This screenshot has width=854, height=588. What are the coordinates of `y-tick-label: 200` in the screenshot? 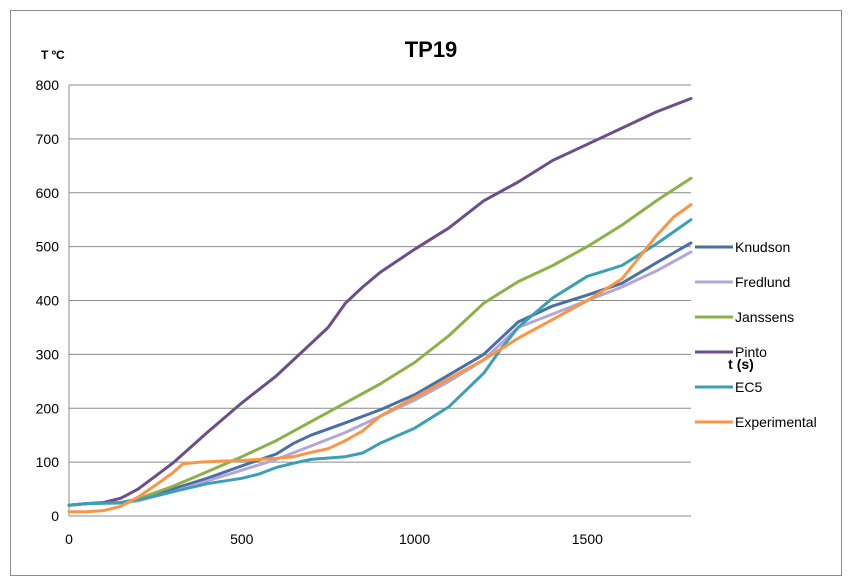 It's located at (48, 408).